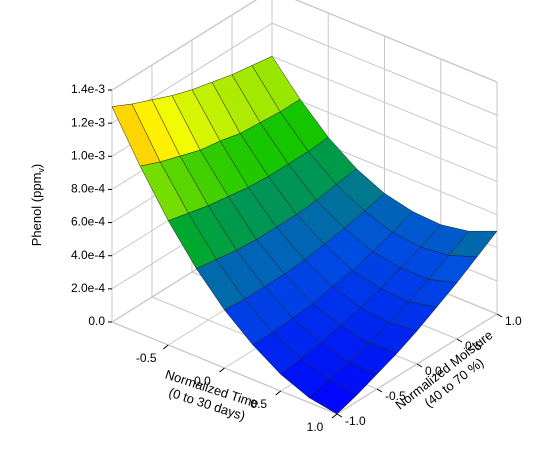  I want to click on z-tick-label: 1.0e-3, so click(88, 155).